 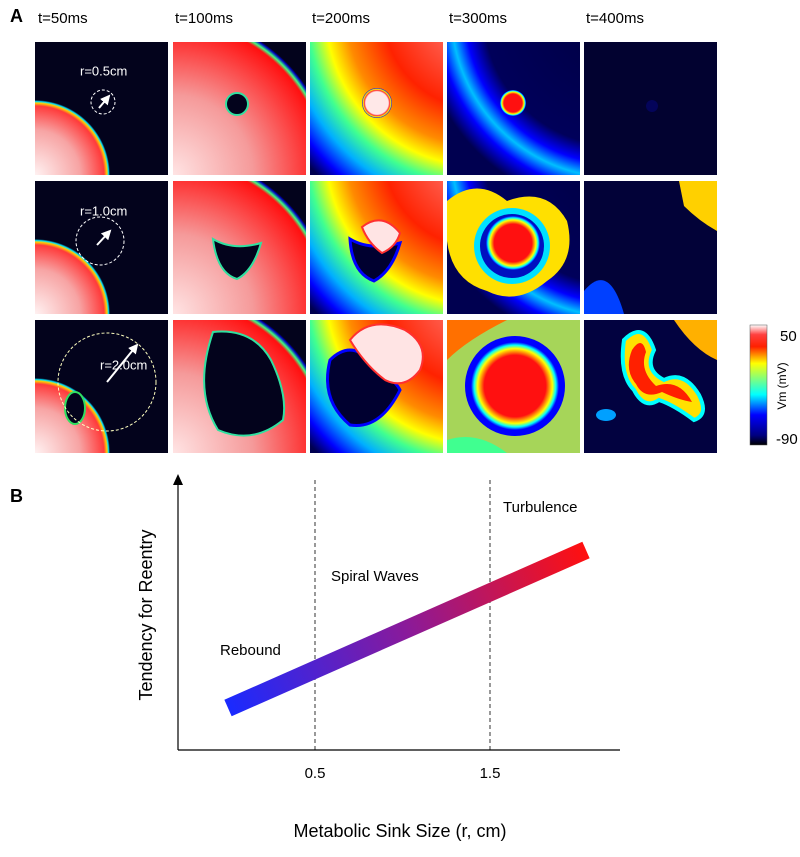 What do you see at coordinates (758, 385) in the screenshot?
I see `colorbar` at bounding box center [758, 385].